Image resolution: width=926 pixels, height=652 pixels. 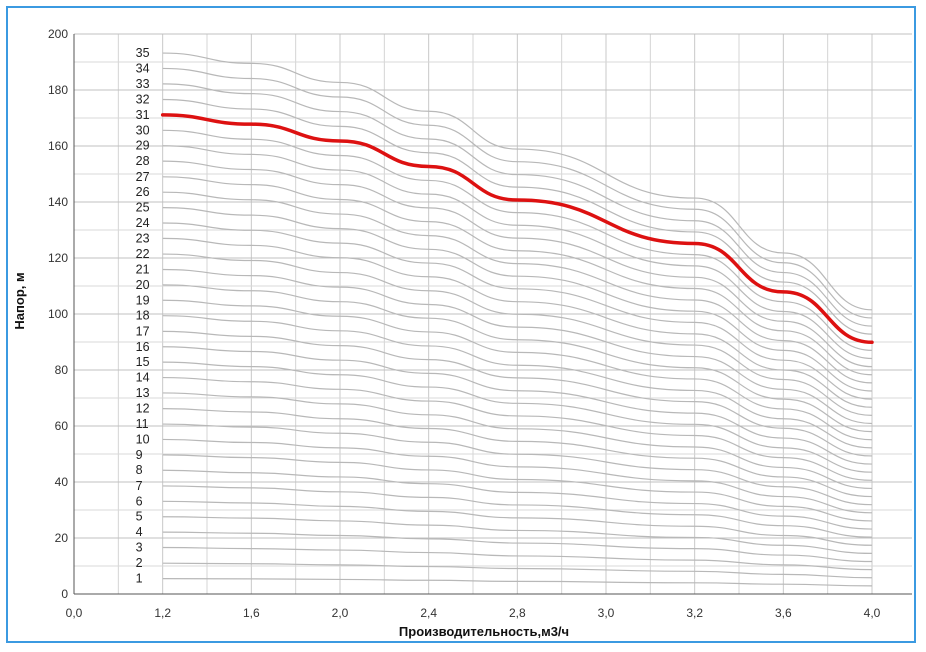 I want to click on y-tick-label: 160, so click(x=58, y=146).